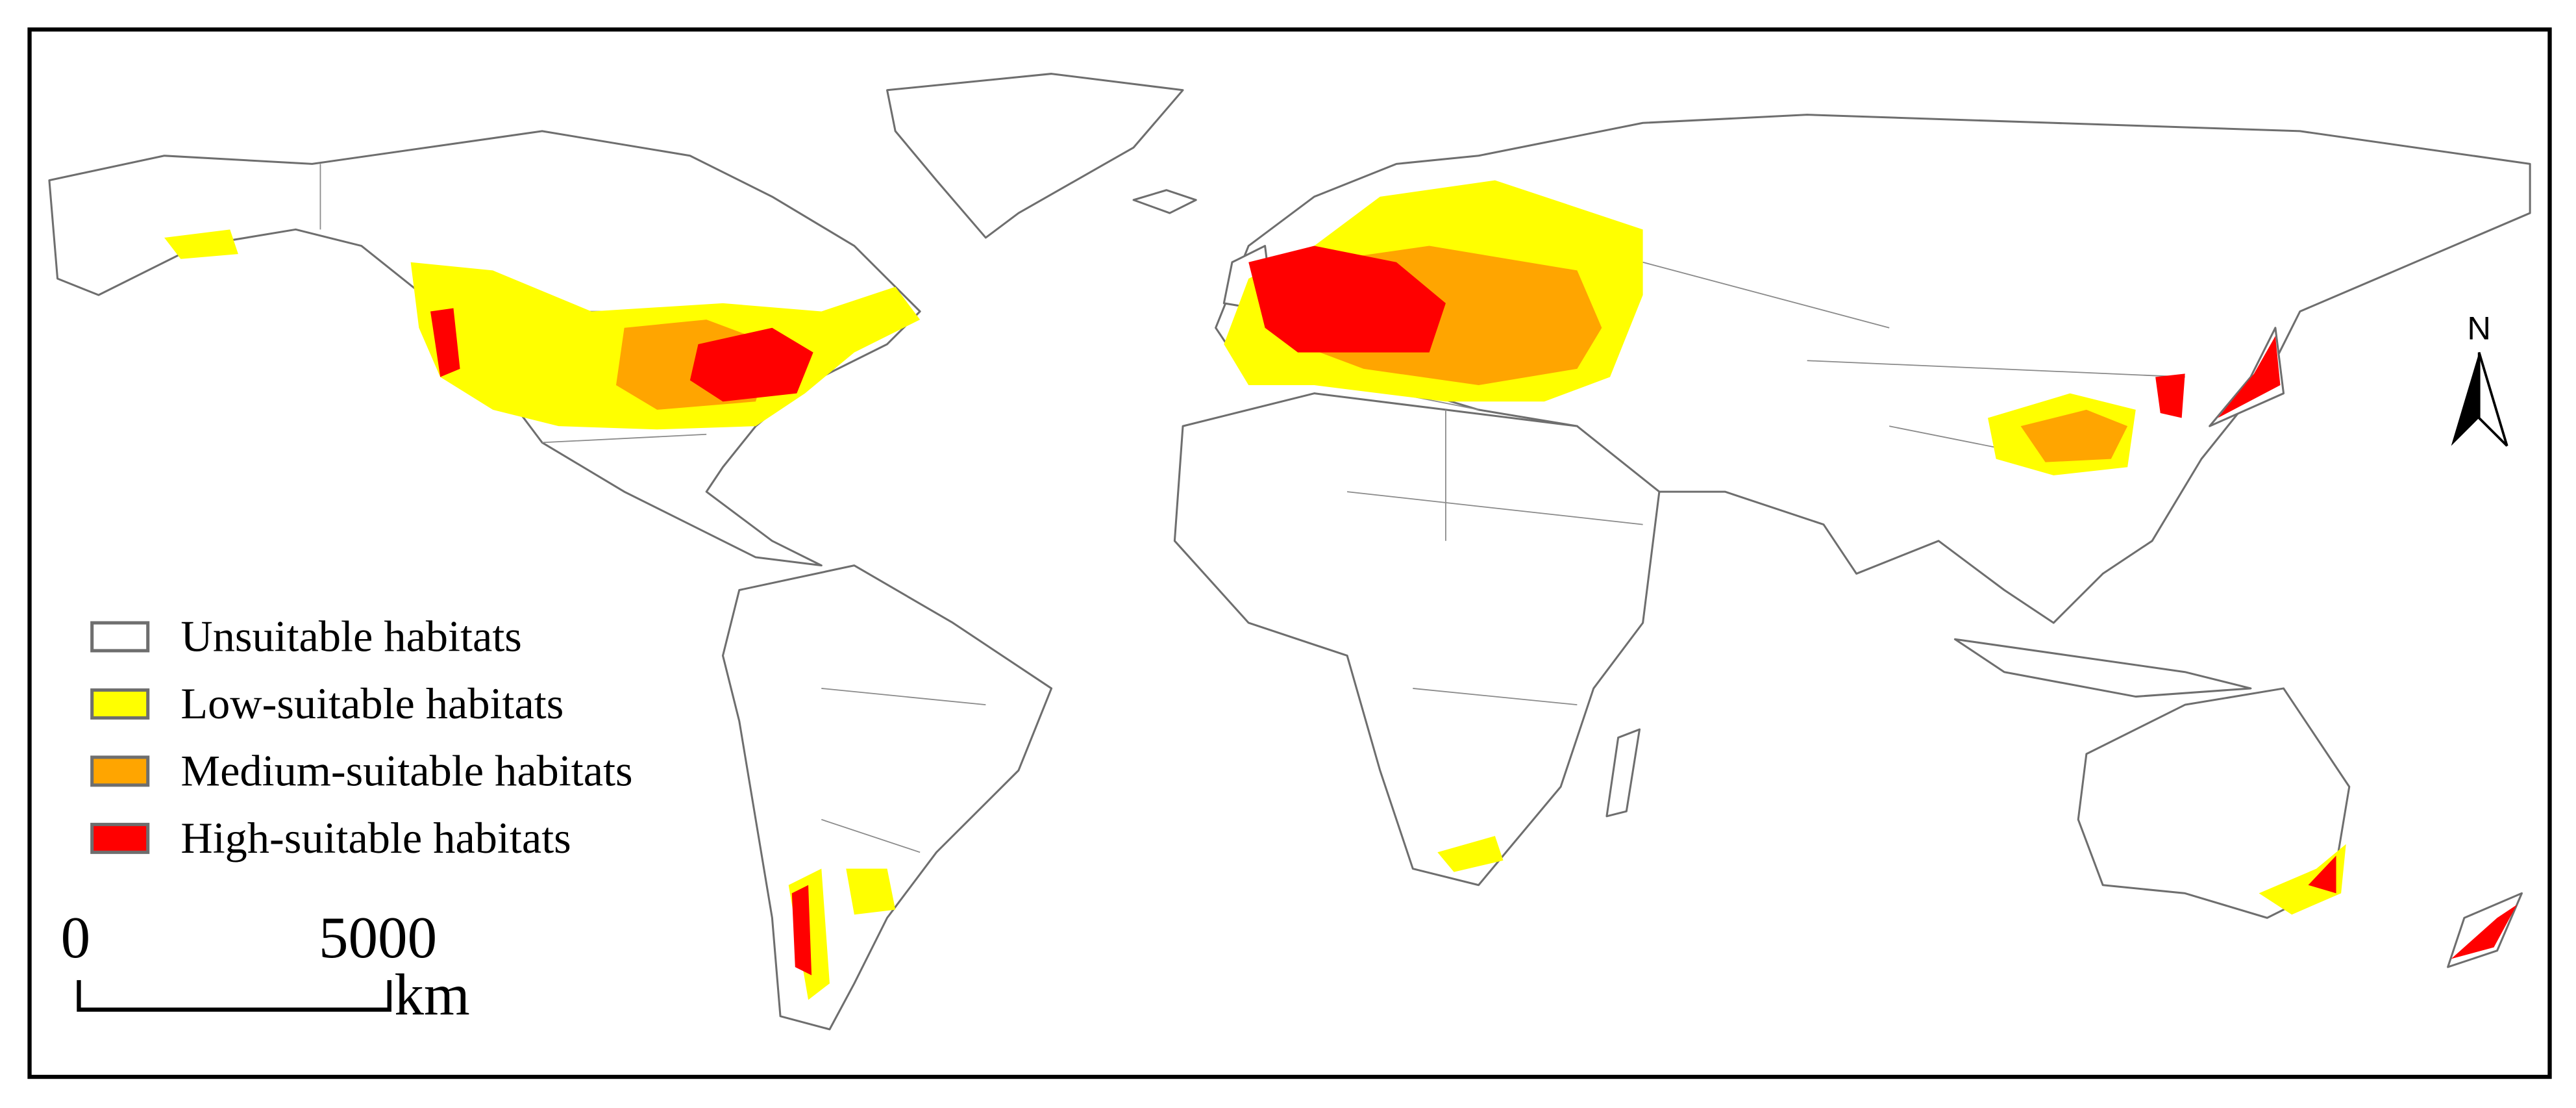  What do you see at coordinates (1623, 773) in the screenshot?
I see `madagascar` at bounding box center [1623, 773].